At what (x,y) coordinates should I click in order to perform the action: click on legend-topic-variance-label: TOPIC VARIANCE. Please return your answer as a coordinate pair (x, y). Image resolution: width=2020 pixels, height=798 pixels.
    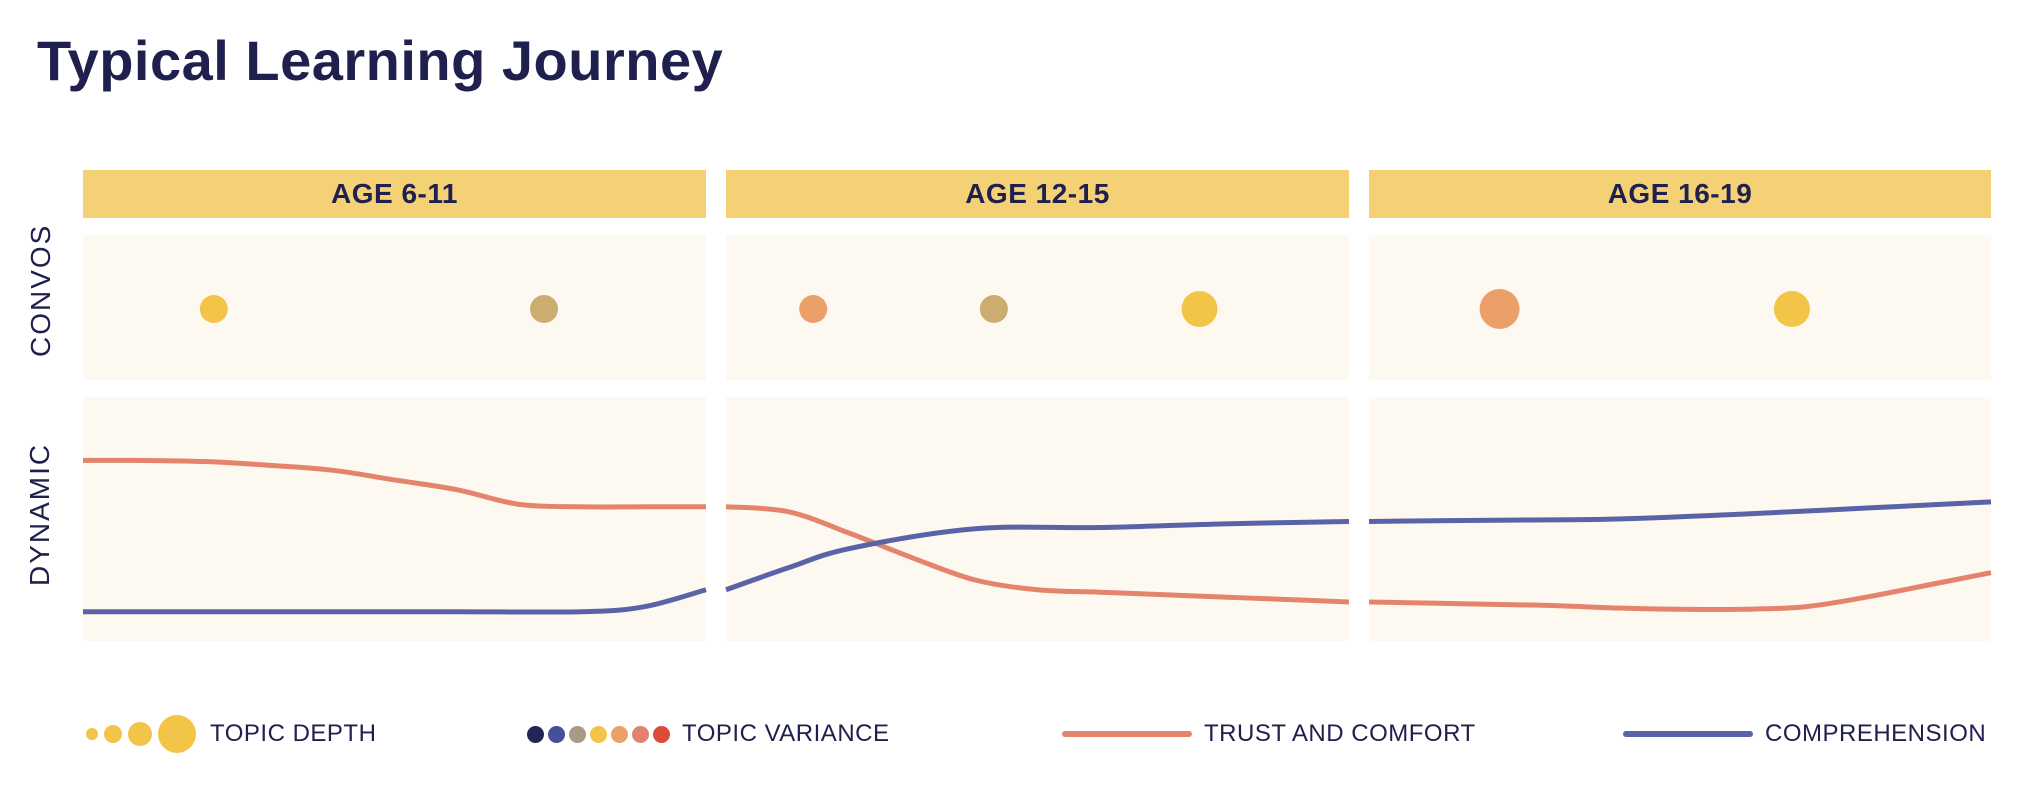
    Looking at the image, I should click on (786, 733).